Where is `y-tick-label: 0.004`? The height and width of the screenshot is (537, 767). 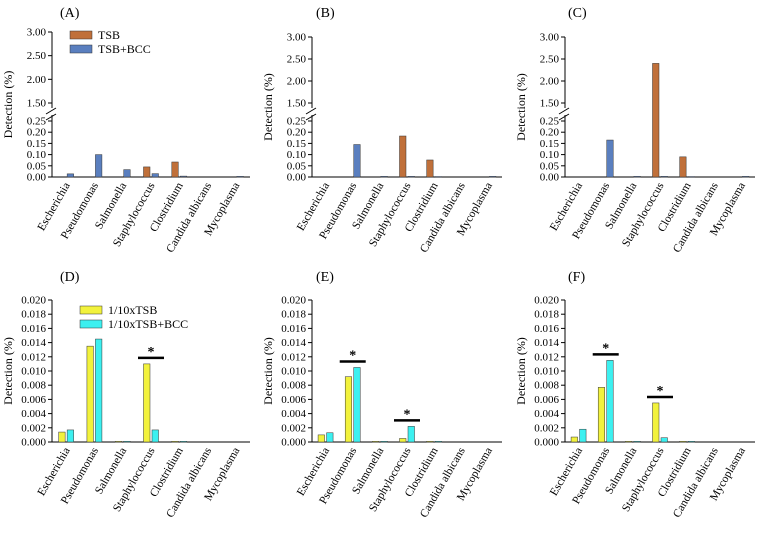
y-tick-label: 0.004 is located at coordinates (546, 414).